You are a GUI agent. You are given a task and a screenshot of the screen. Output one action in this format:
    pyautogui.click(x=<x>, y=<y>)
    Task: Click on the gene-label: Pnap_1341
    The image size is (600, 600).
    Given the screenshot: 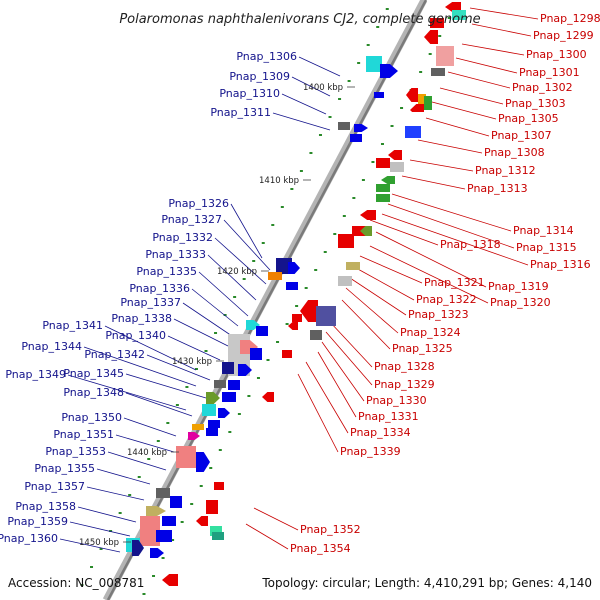 What is the action you would take?
    pyautogui.click(x=72, y=325)
    